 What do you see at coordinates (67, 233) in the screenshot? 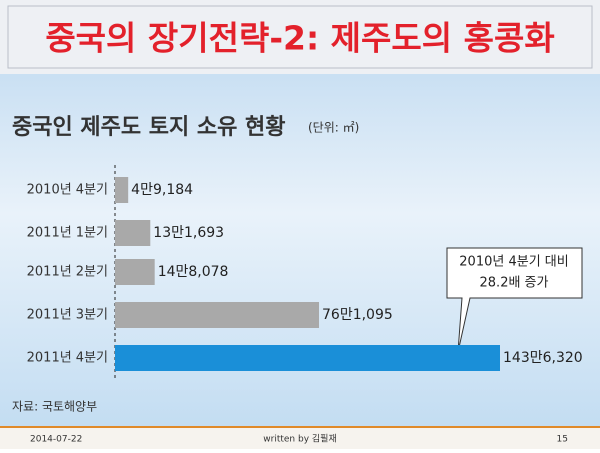
I see `category-label: 2011년 1분기` at bounding box center [67, 233].